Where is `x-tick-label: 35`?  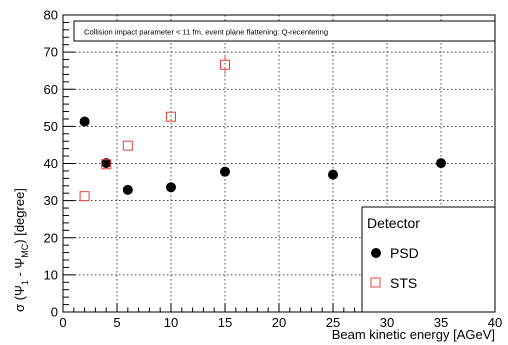
x-tick-label: 35 is located at coordinates (441, 322).